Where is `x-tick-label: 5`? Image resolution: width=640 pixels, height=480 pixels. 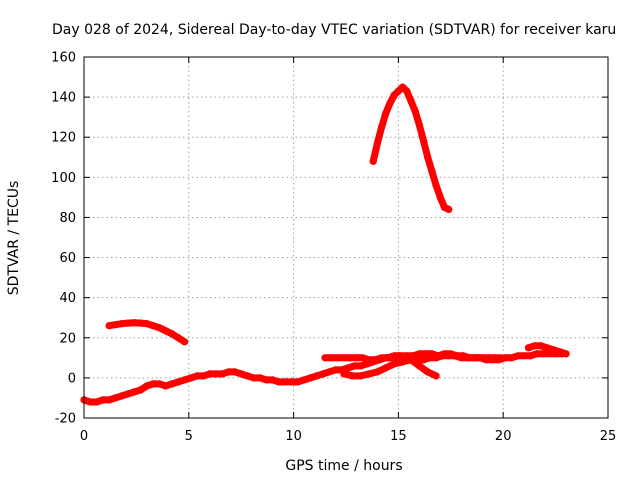 x-tick-label: 5 is located at coordinates (189, 436).